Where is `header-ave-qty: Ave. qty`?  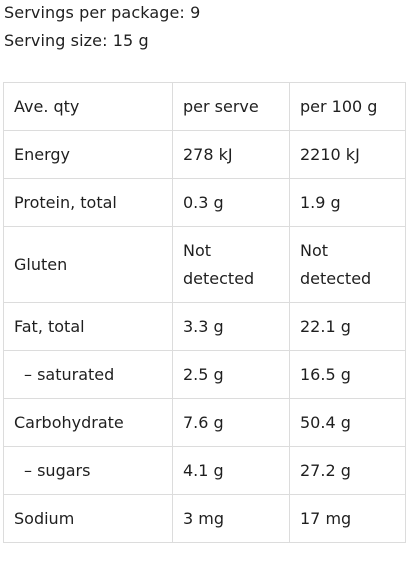
header-ave-qty: Ave. qty is located at coordinates (88, 106).